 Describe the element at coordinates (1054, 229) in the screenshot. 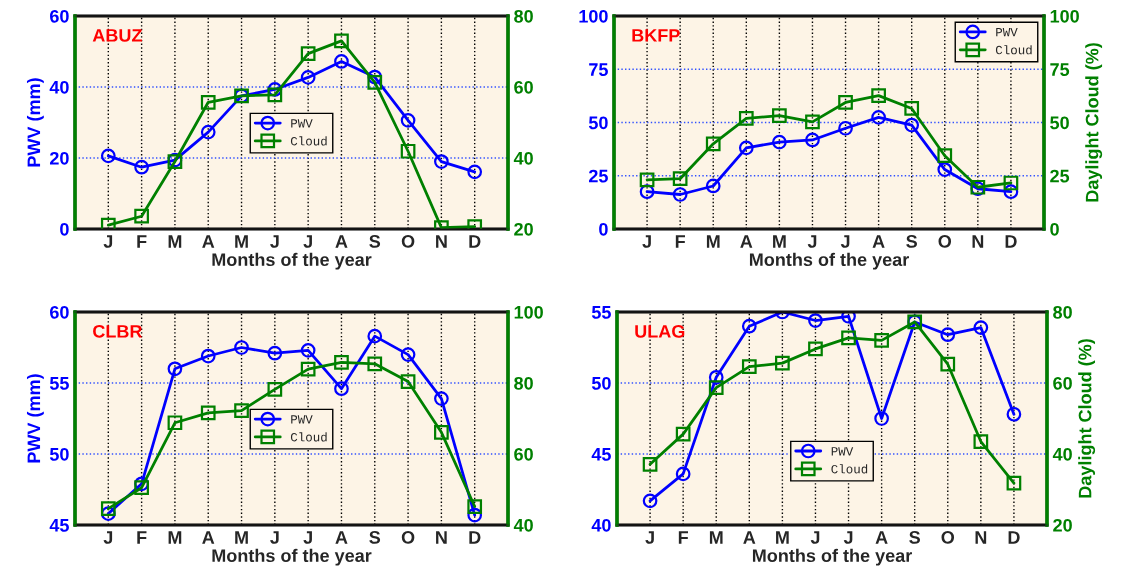

I see `y2-tick-label: 0` at that location.